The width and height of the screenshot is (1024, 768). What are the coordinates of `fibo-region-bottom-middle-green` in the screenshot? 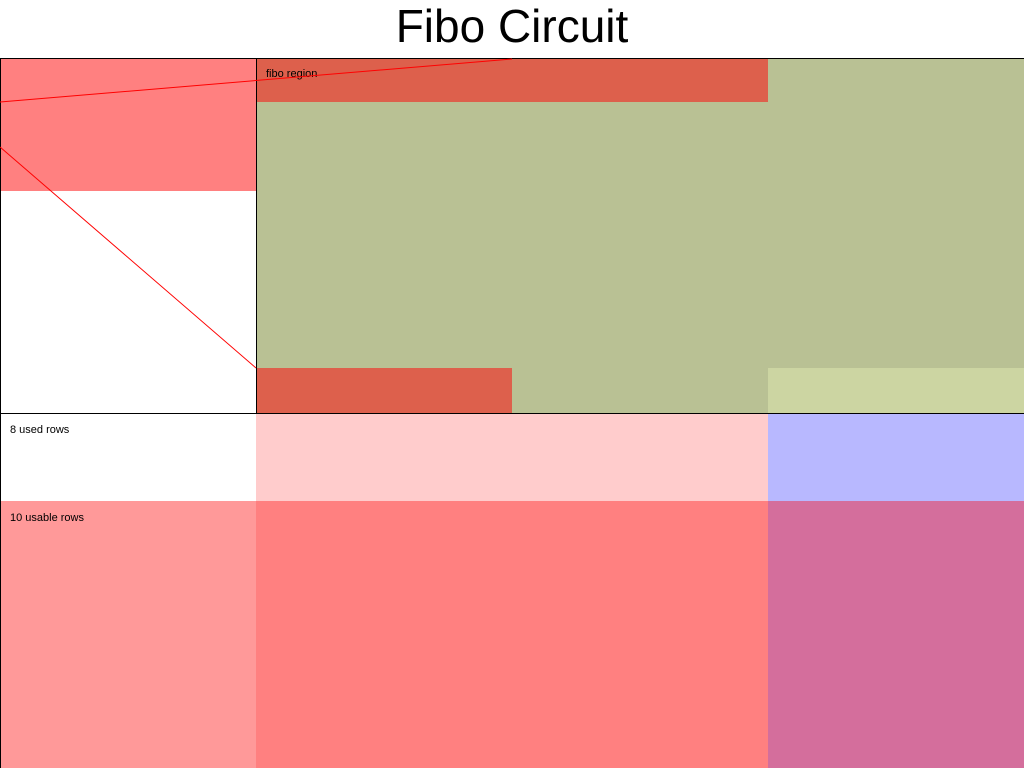 It's located at (640, 390).